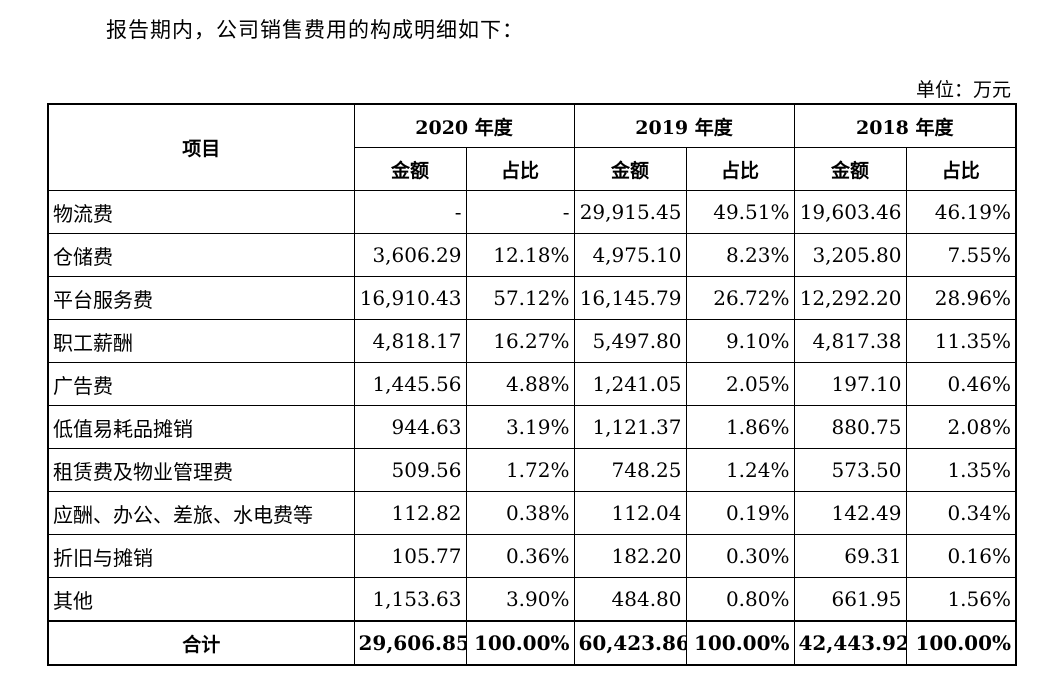 This screenshot has width=1039, height=684. What do you see at coordinates (684, 125) in the screenshot?
I see `year-header-2019: 2019 年度` at bounding box center [684, 125].